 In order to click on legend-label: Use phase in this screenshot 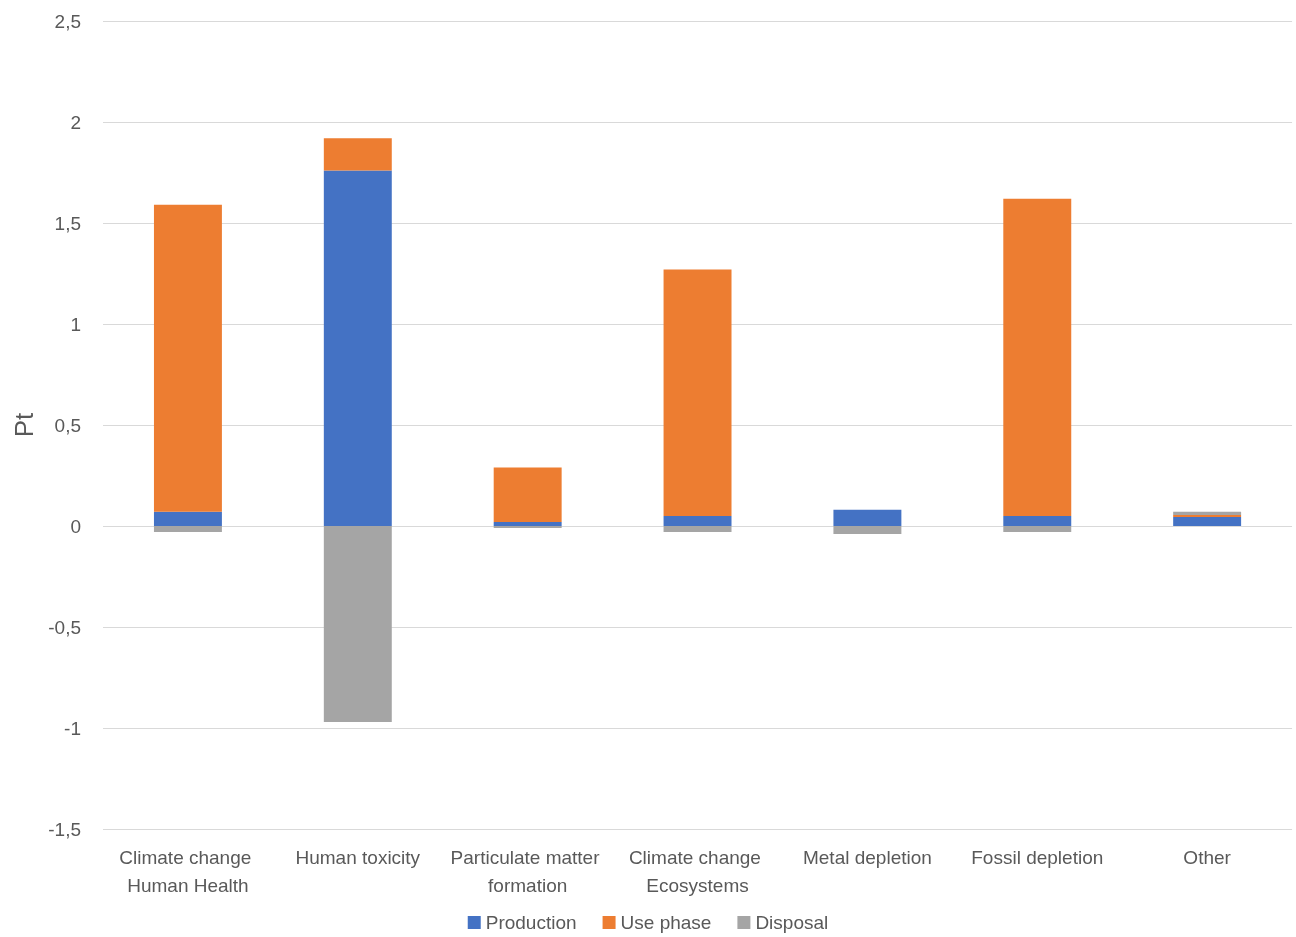, I will do `click(666, 922)`.